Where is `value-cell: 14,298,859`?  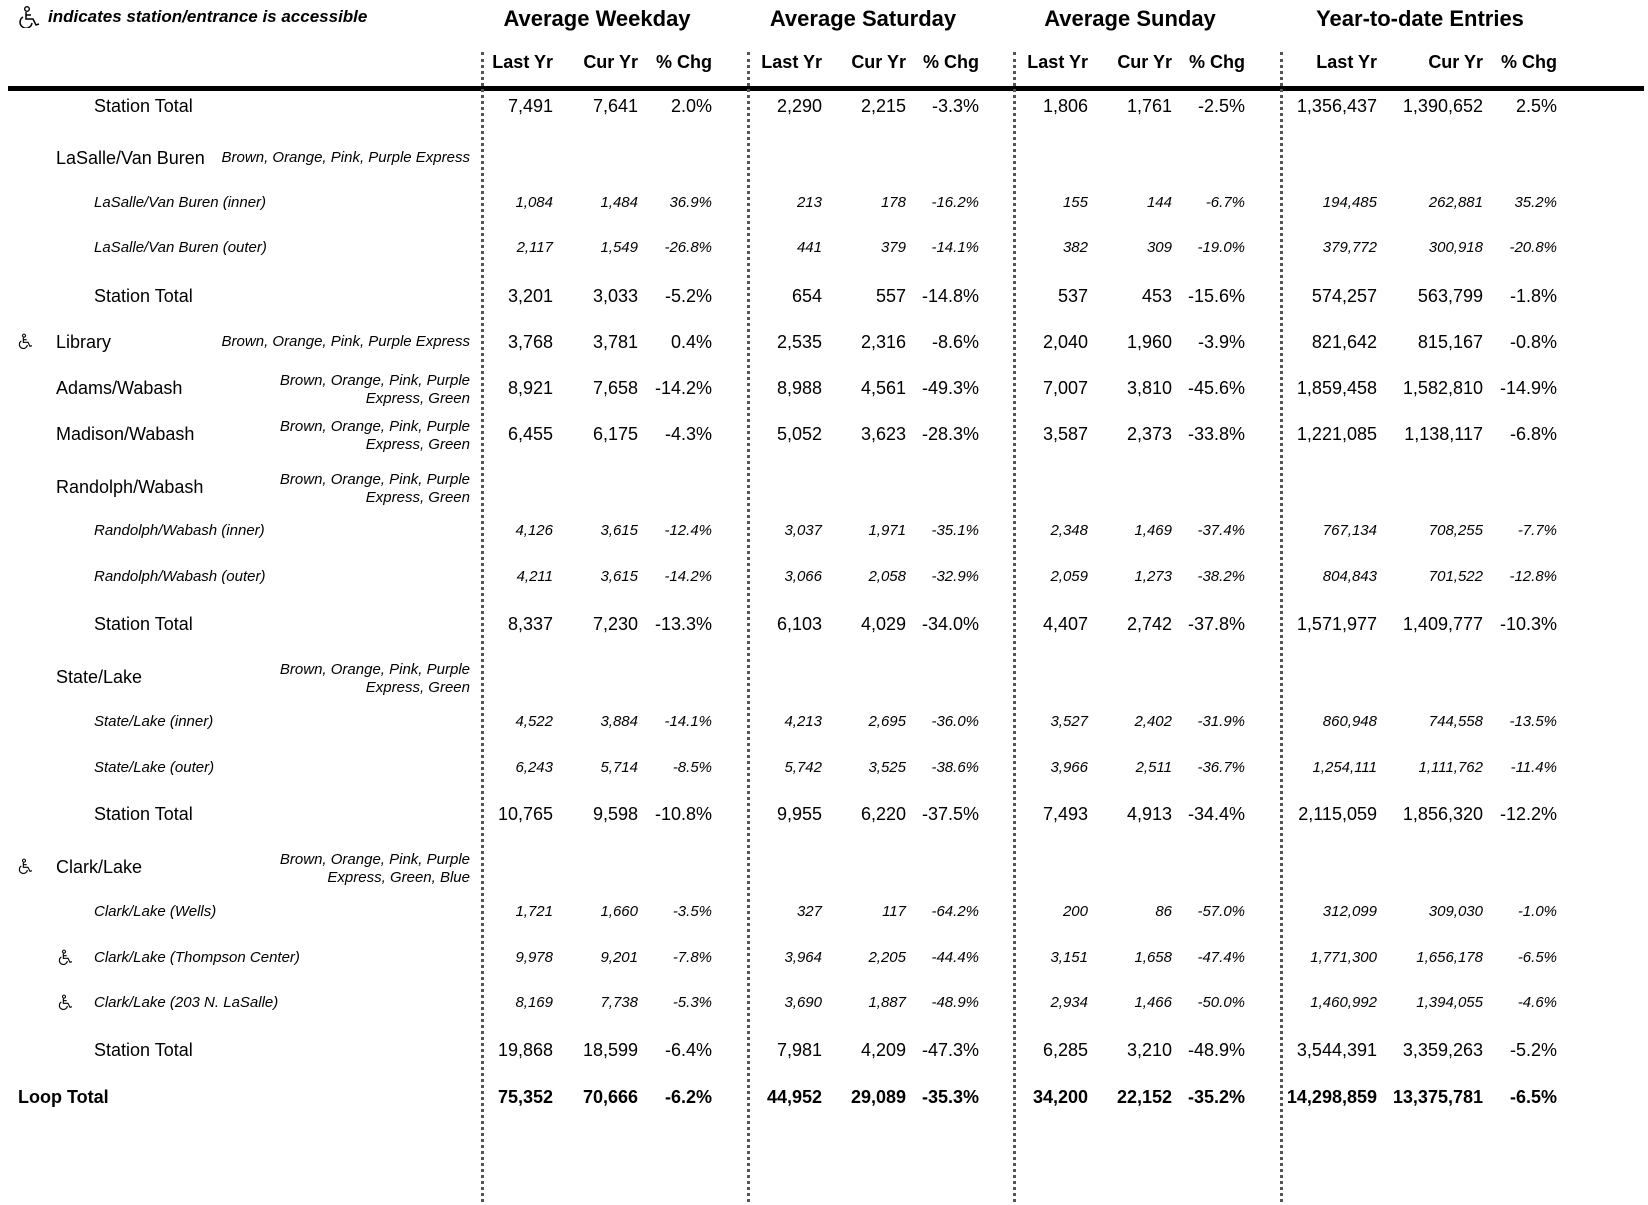
value-cell: 14,298,859 is located at coordinates (1331, 1097).